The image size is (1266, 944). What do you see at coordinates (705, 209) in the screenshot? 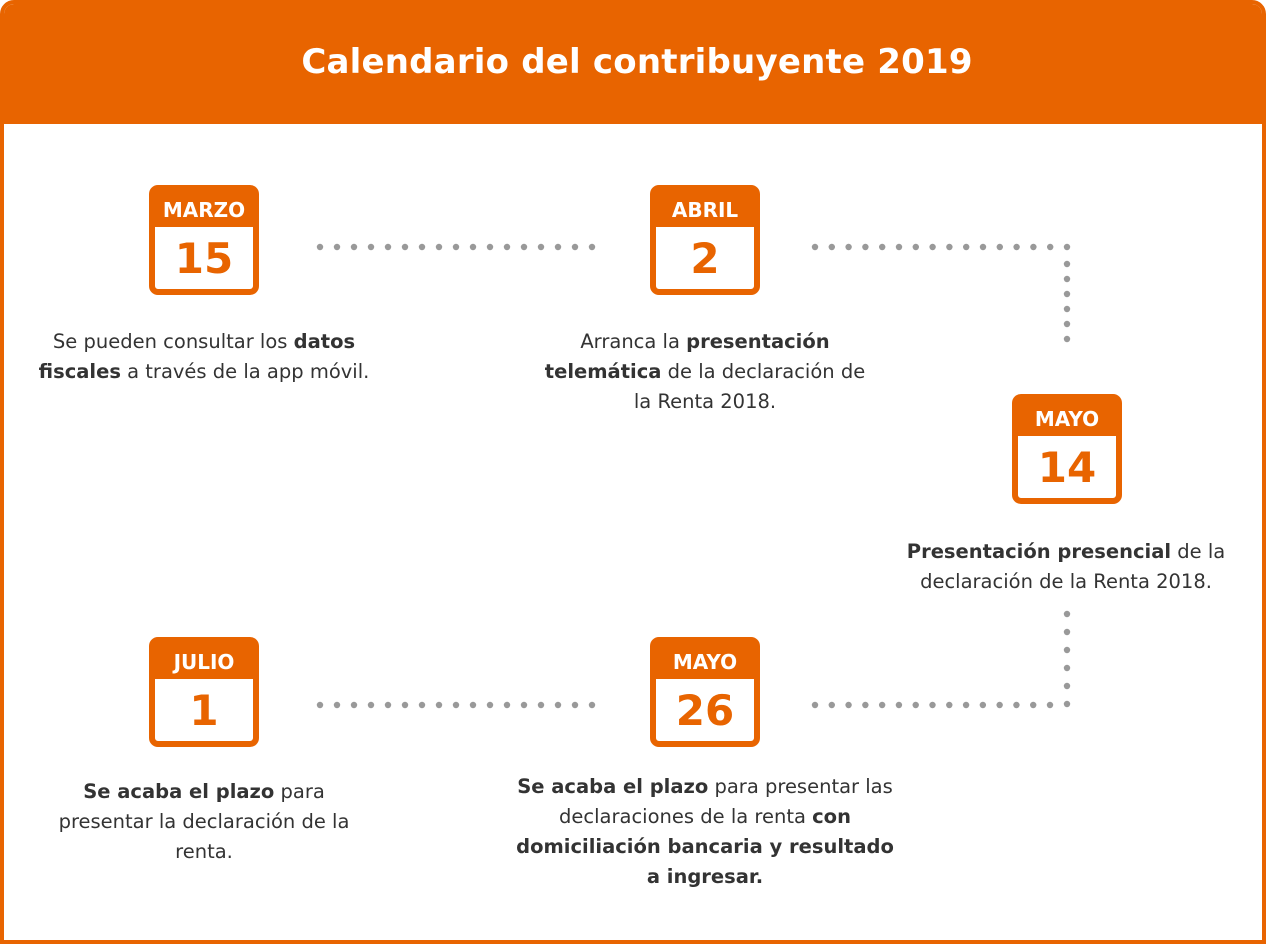
I see `calendar-month: ABRIL` at bounding box center [705, 209].